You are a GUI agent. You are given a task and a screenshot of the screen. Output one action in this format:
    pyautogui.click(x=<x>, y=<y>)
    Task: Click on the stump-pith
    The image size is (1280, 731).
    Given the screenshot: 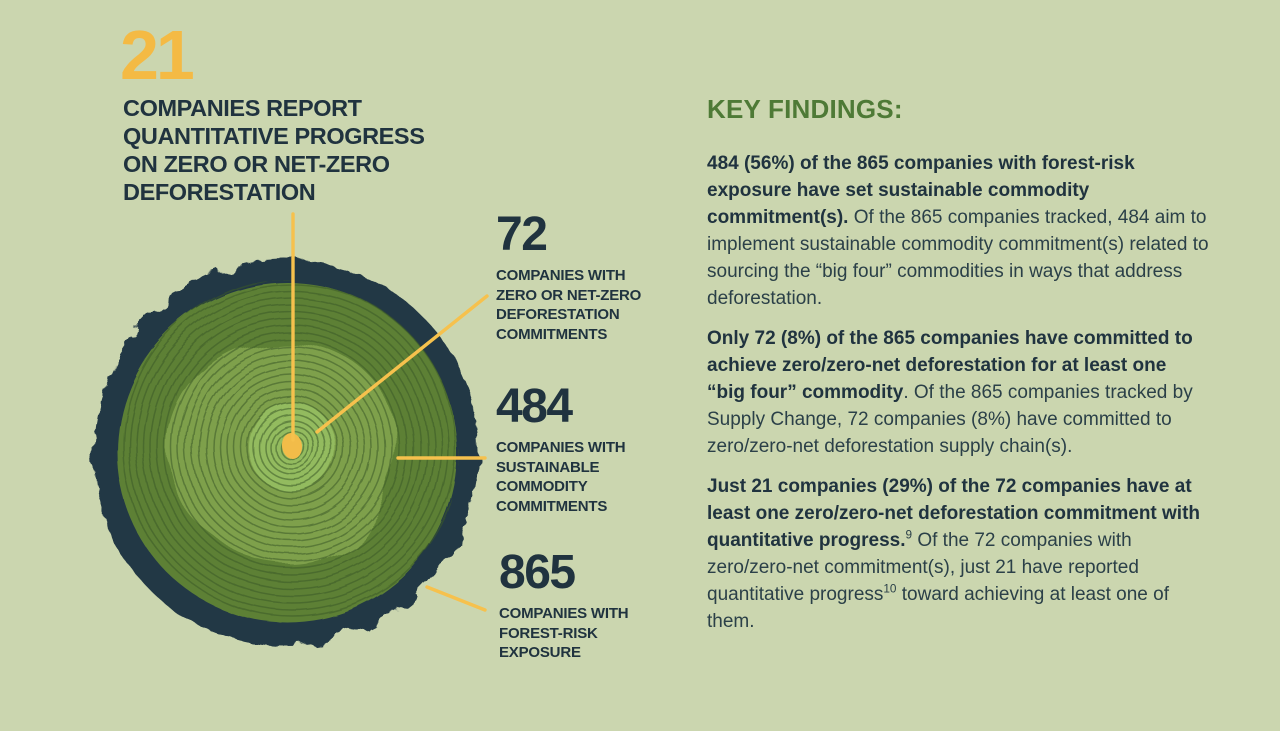 What is the action you would take?
    pyautogui.click(x=292, y=446)
    